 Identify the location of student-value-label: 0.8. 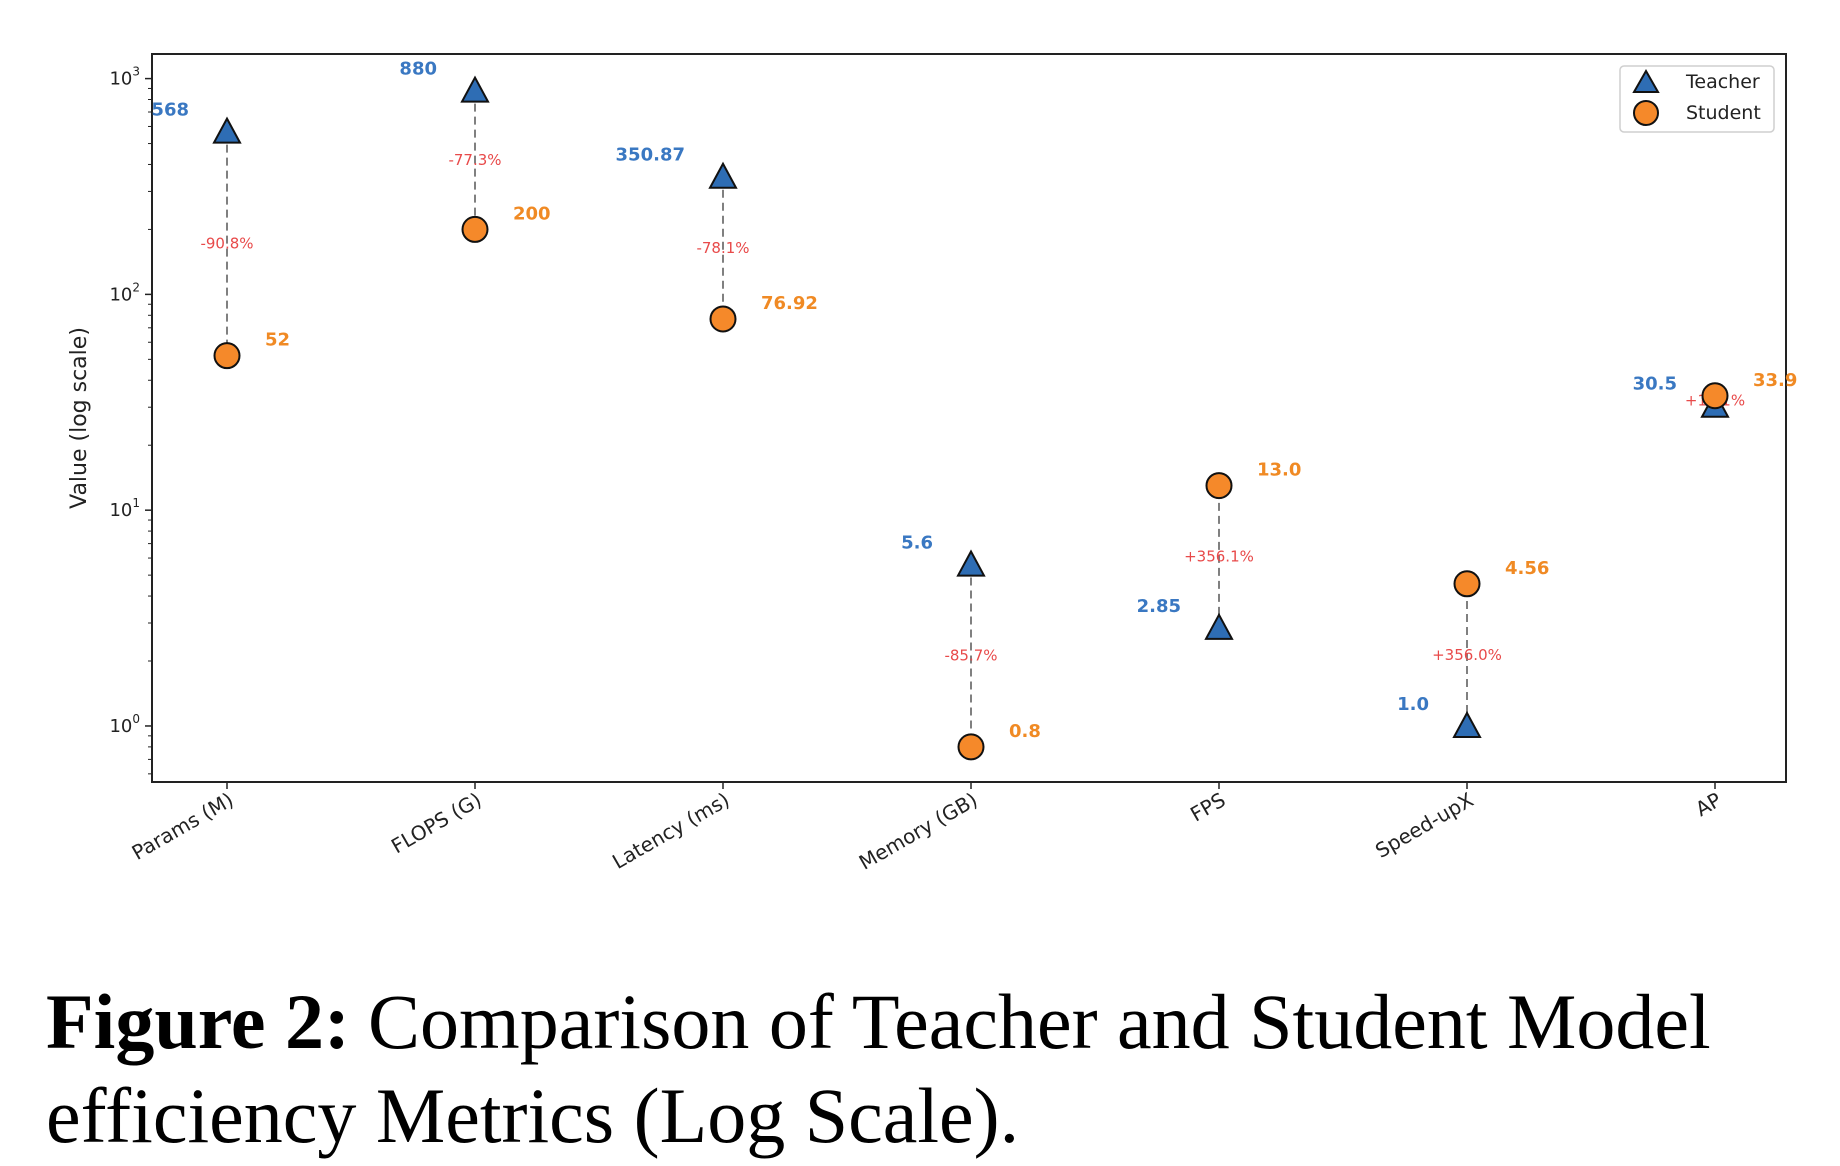
(1025, 731).